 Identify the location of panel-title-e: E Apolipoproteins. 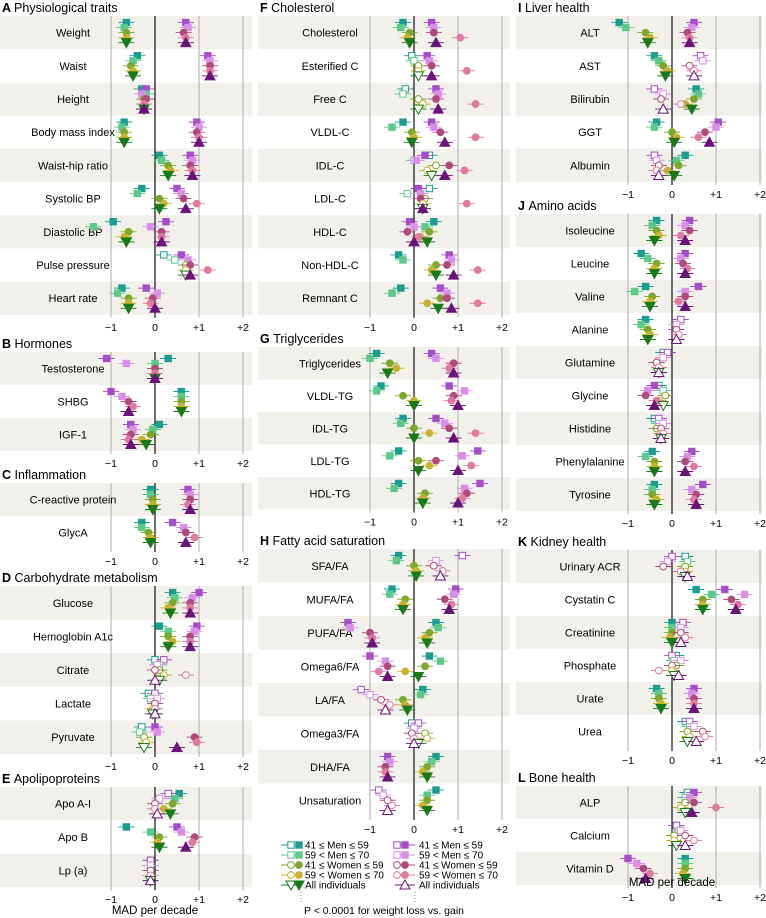
(51, 779).